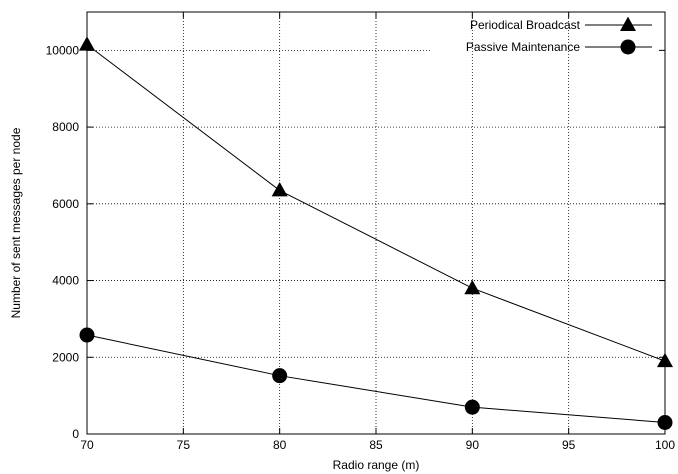 The width and height of the screenshot is (678, 474). I want to click on x-tick-label: 70, so click(87, 445).